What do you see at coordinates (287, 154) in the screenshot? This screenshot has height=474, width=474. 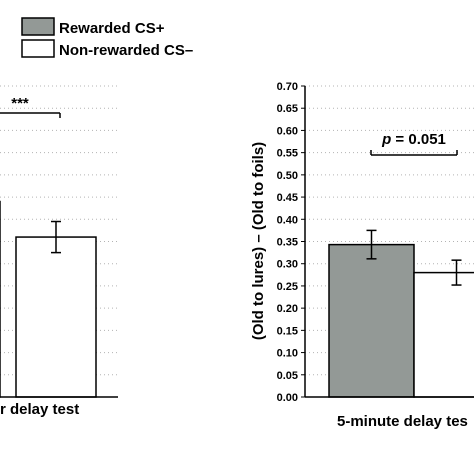 I see `right-y-tick-label: 0.55` at bounding box center [287, 154].